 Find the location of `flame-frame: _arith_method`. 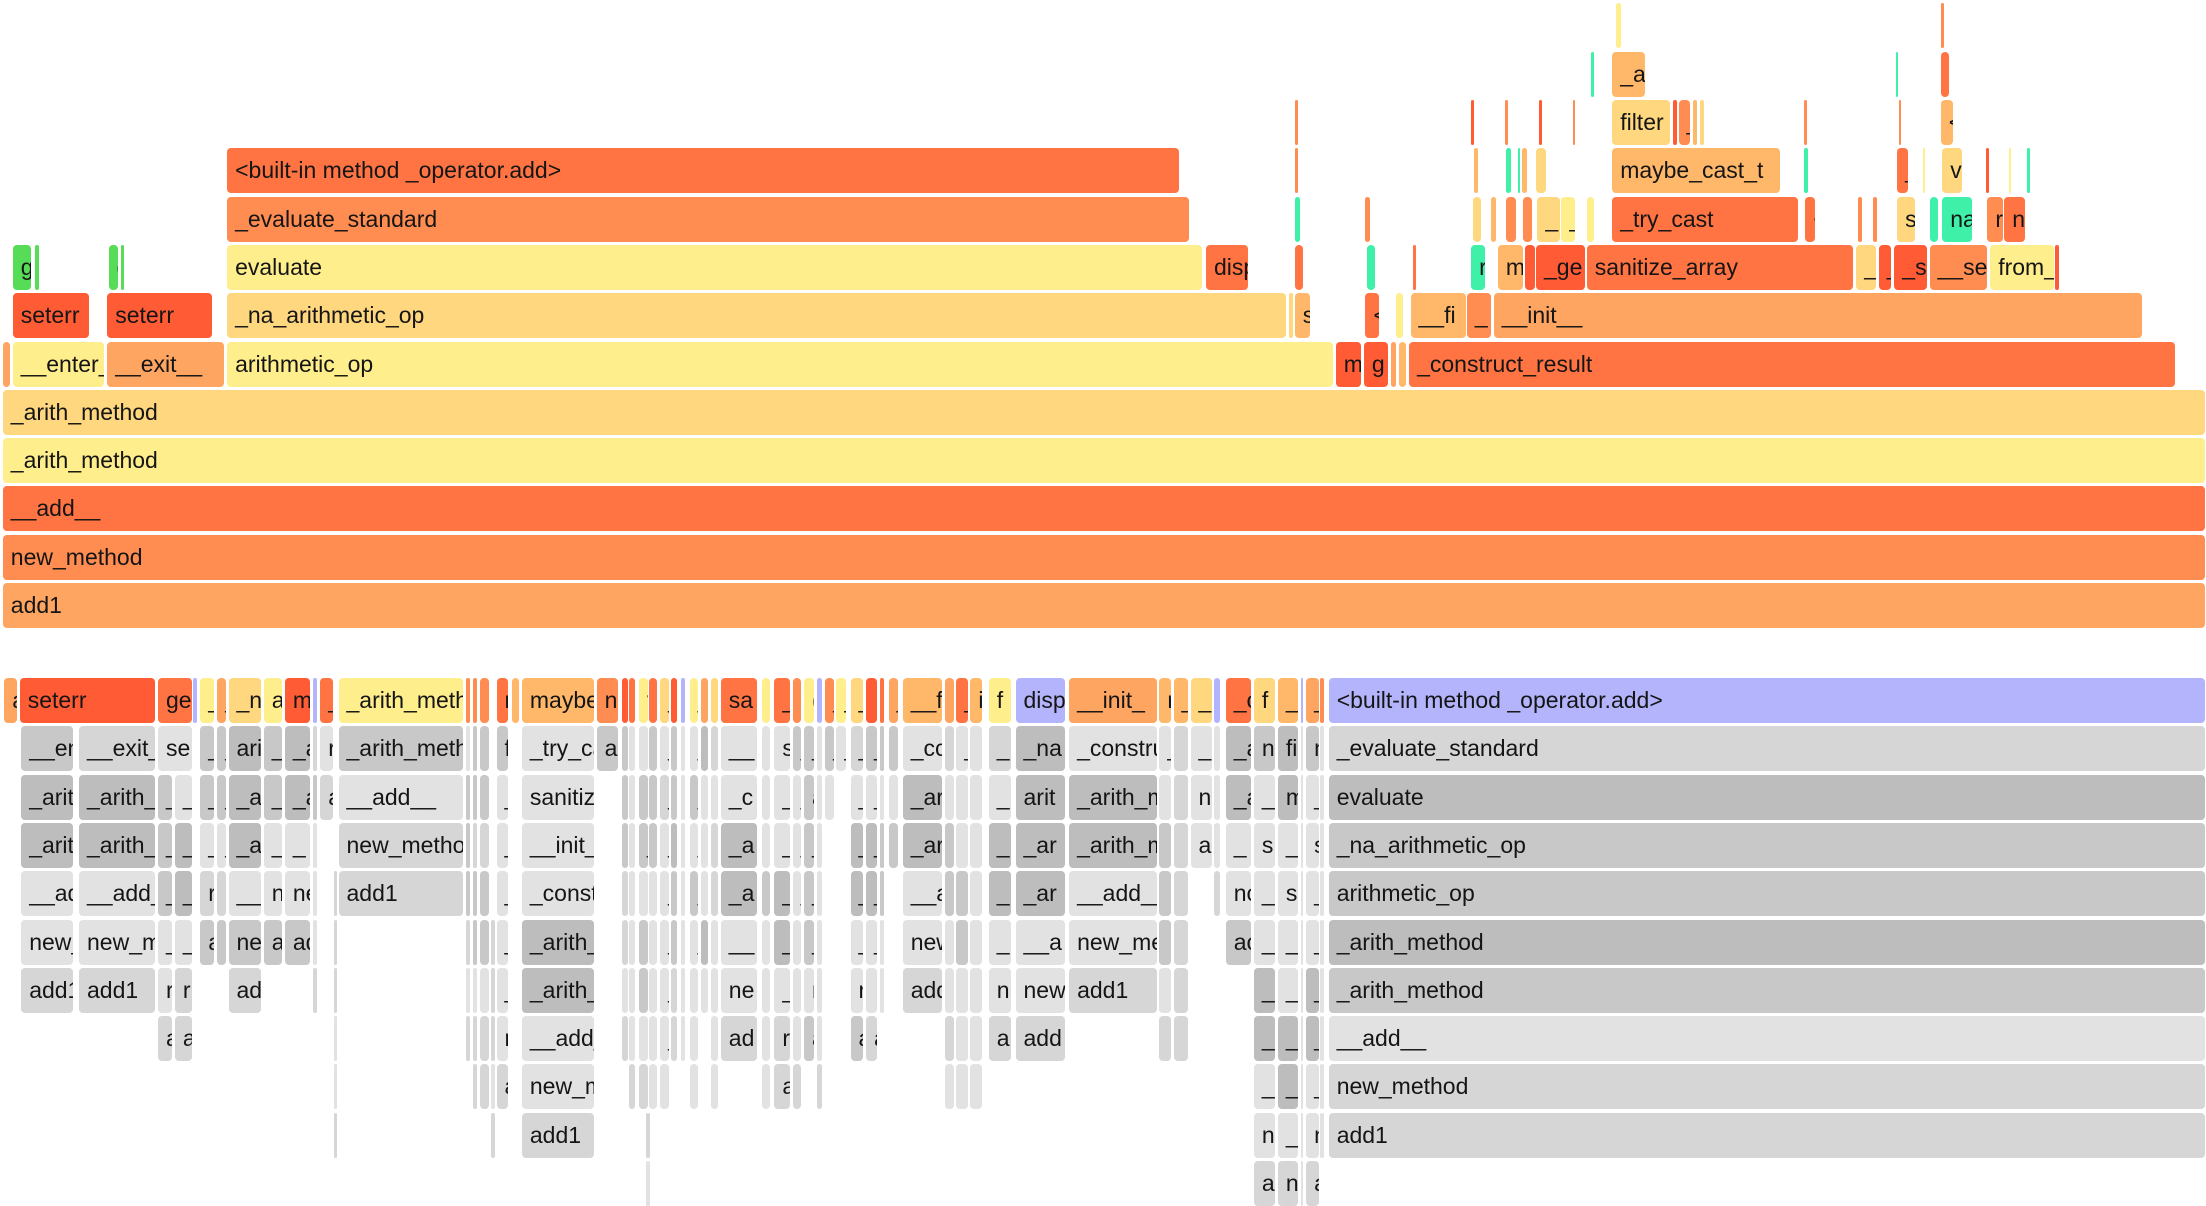

flame-frame: _arith_method is located at coordinates (1766, 942).